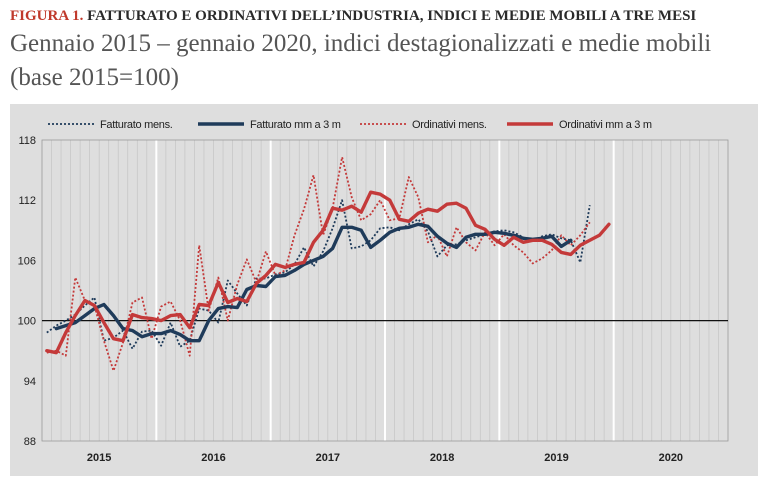 Image resolution: width=768 pixels, height=481 pixels. Describe the element at coordinates (442, 458) in the screenshot. I see `x-tick-label: 2018` at that location.